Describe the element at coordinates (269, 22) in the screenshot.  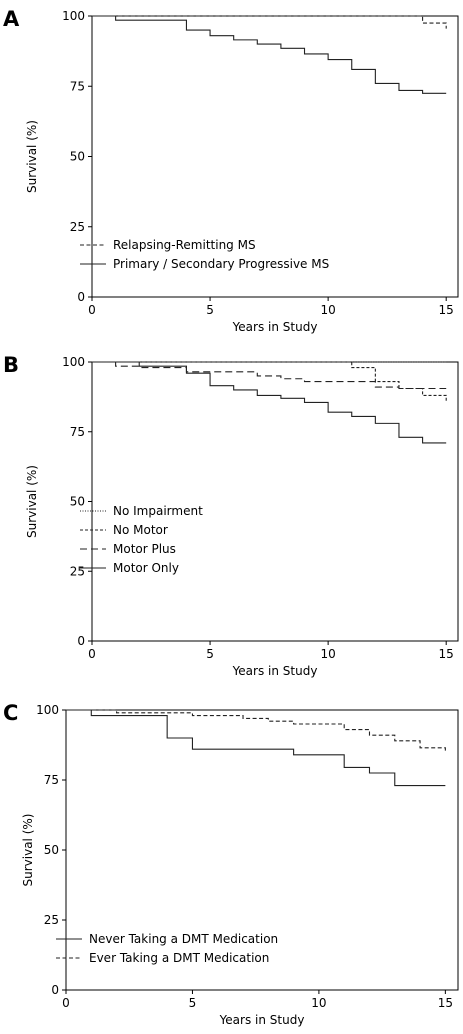
I see `series-line-relapsing-remitting-ms` at that location.